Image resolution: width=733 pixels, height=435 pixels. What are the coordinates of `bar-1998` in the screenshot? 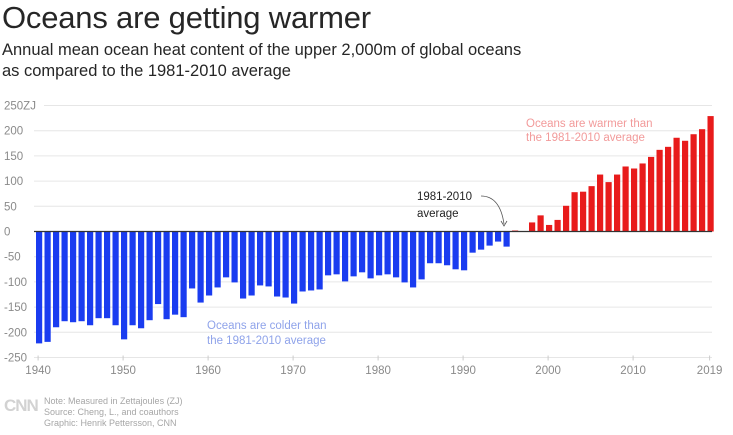 It's located at (532, 227).